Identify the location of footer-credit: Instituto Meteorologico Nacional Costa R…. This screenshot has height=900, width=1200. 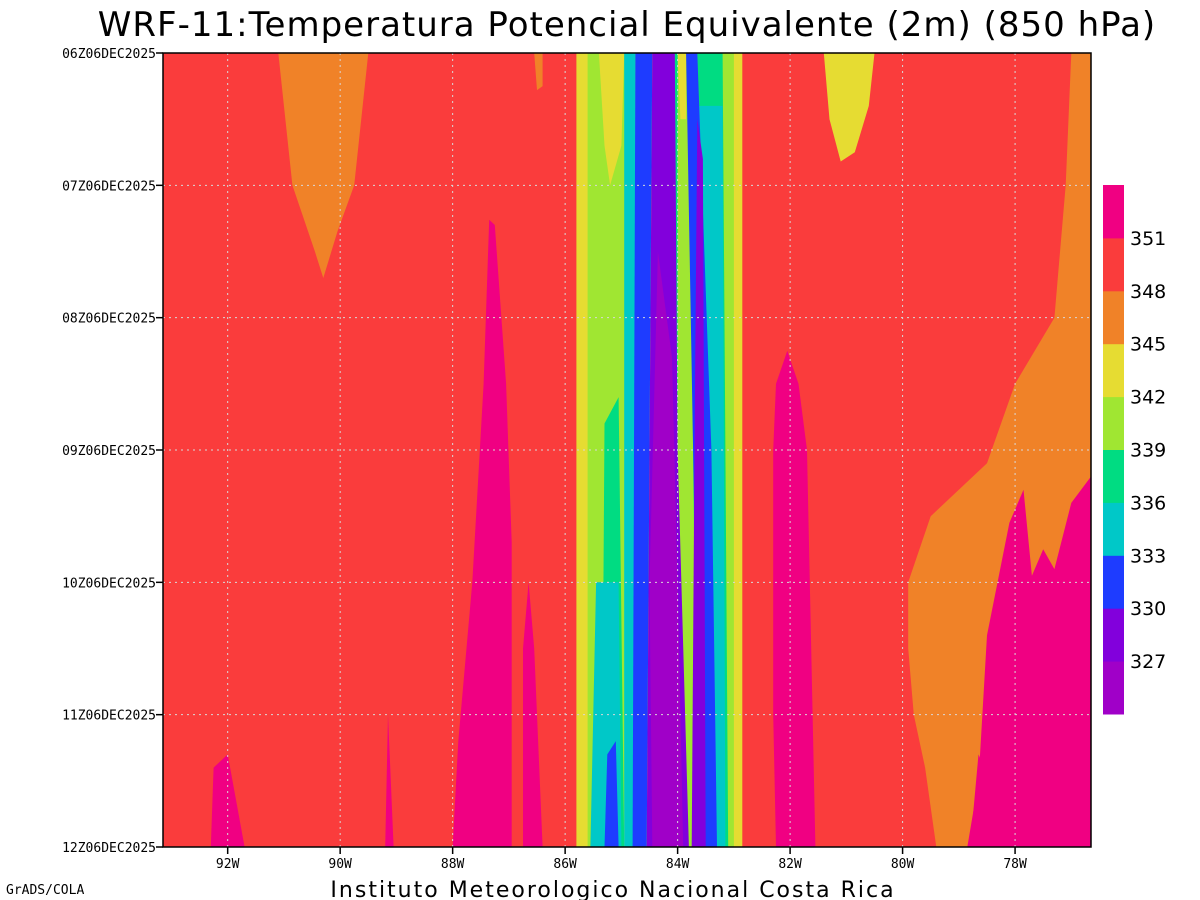
(612, 889).